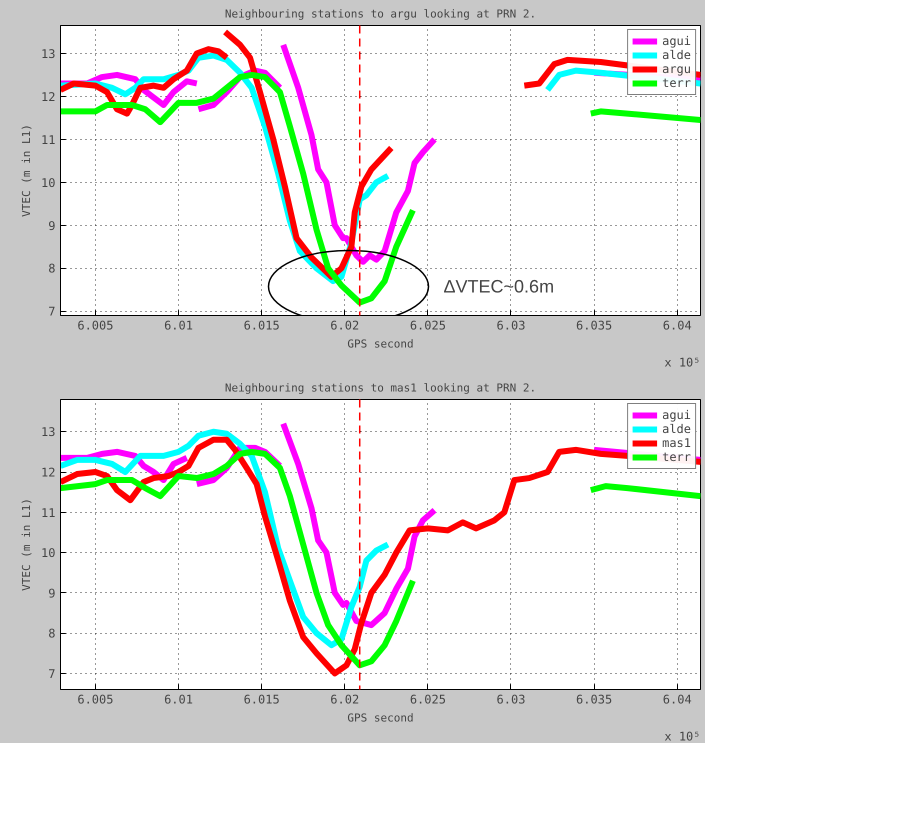 The width and height of the screenshot is (904, 823). Describe the element at coordinates (676, 69) in the screenshot. I see `series-label: argu` at that location.